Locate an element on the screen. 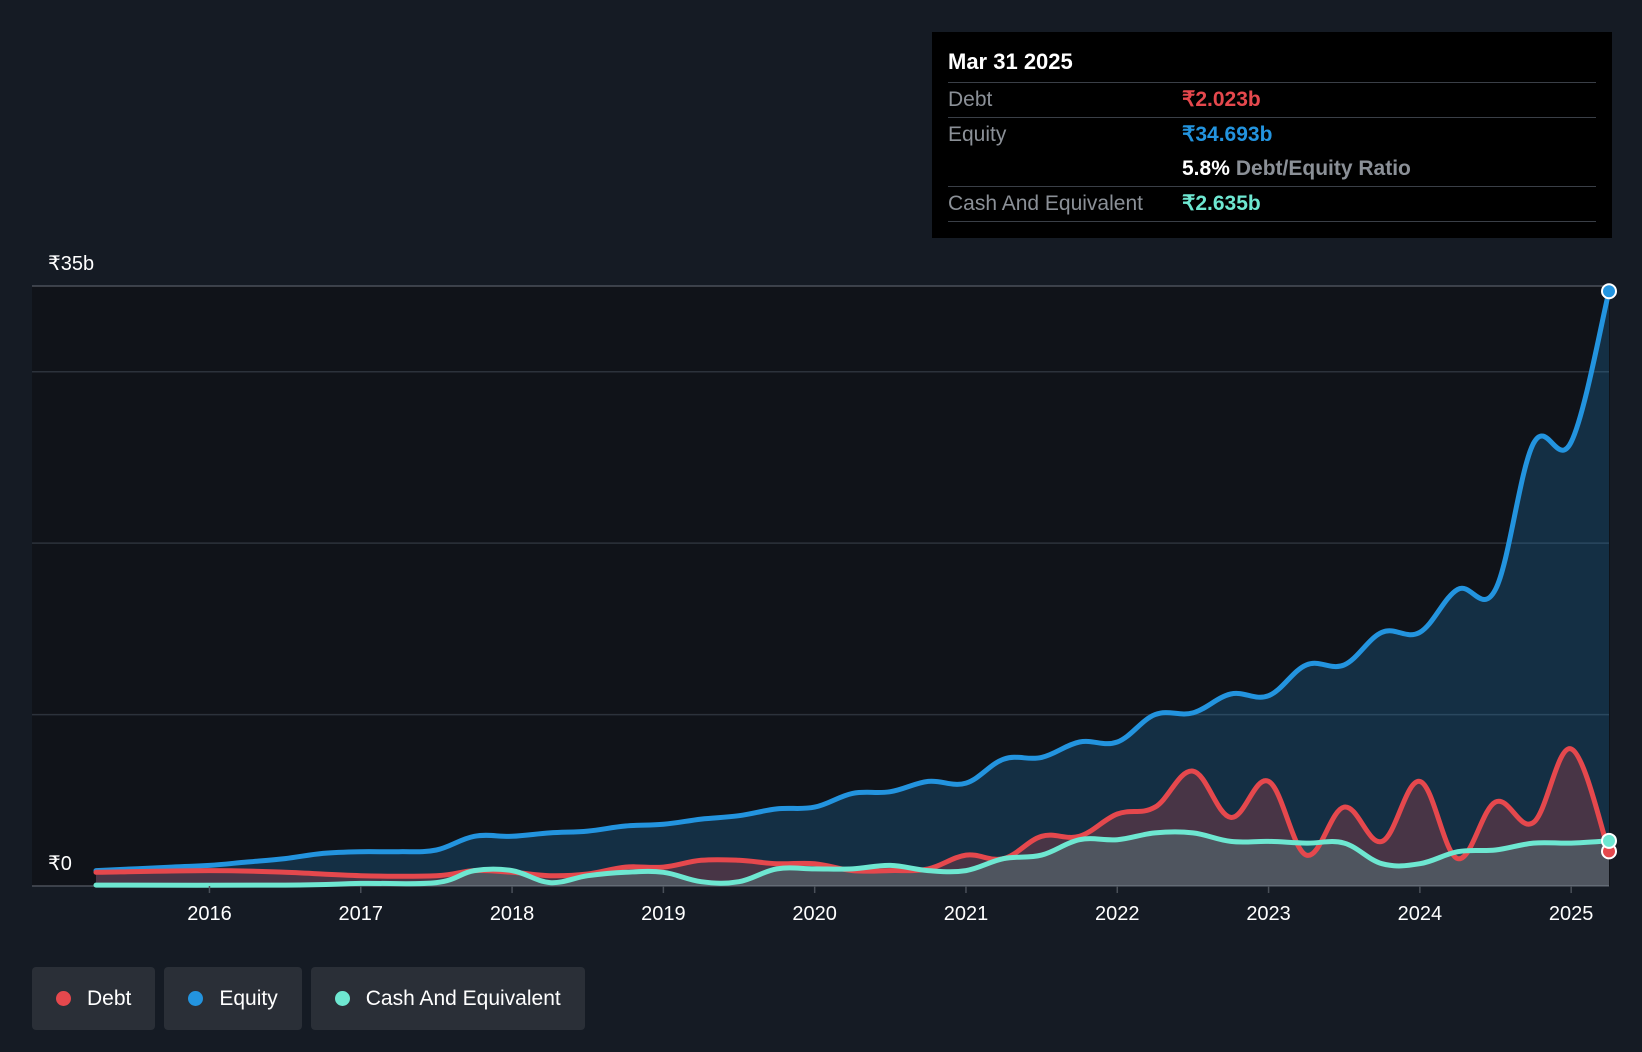  tooltip-cash-row: Cash And Equivalent ₹2.635b is located at coordinates (1272, 204).